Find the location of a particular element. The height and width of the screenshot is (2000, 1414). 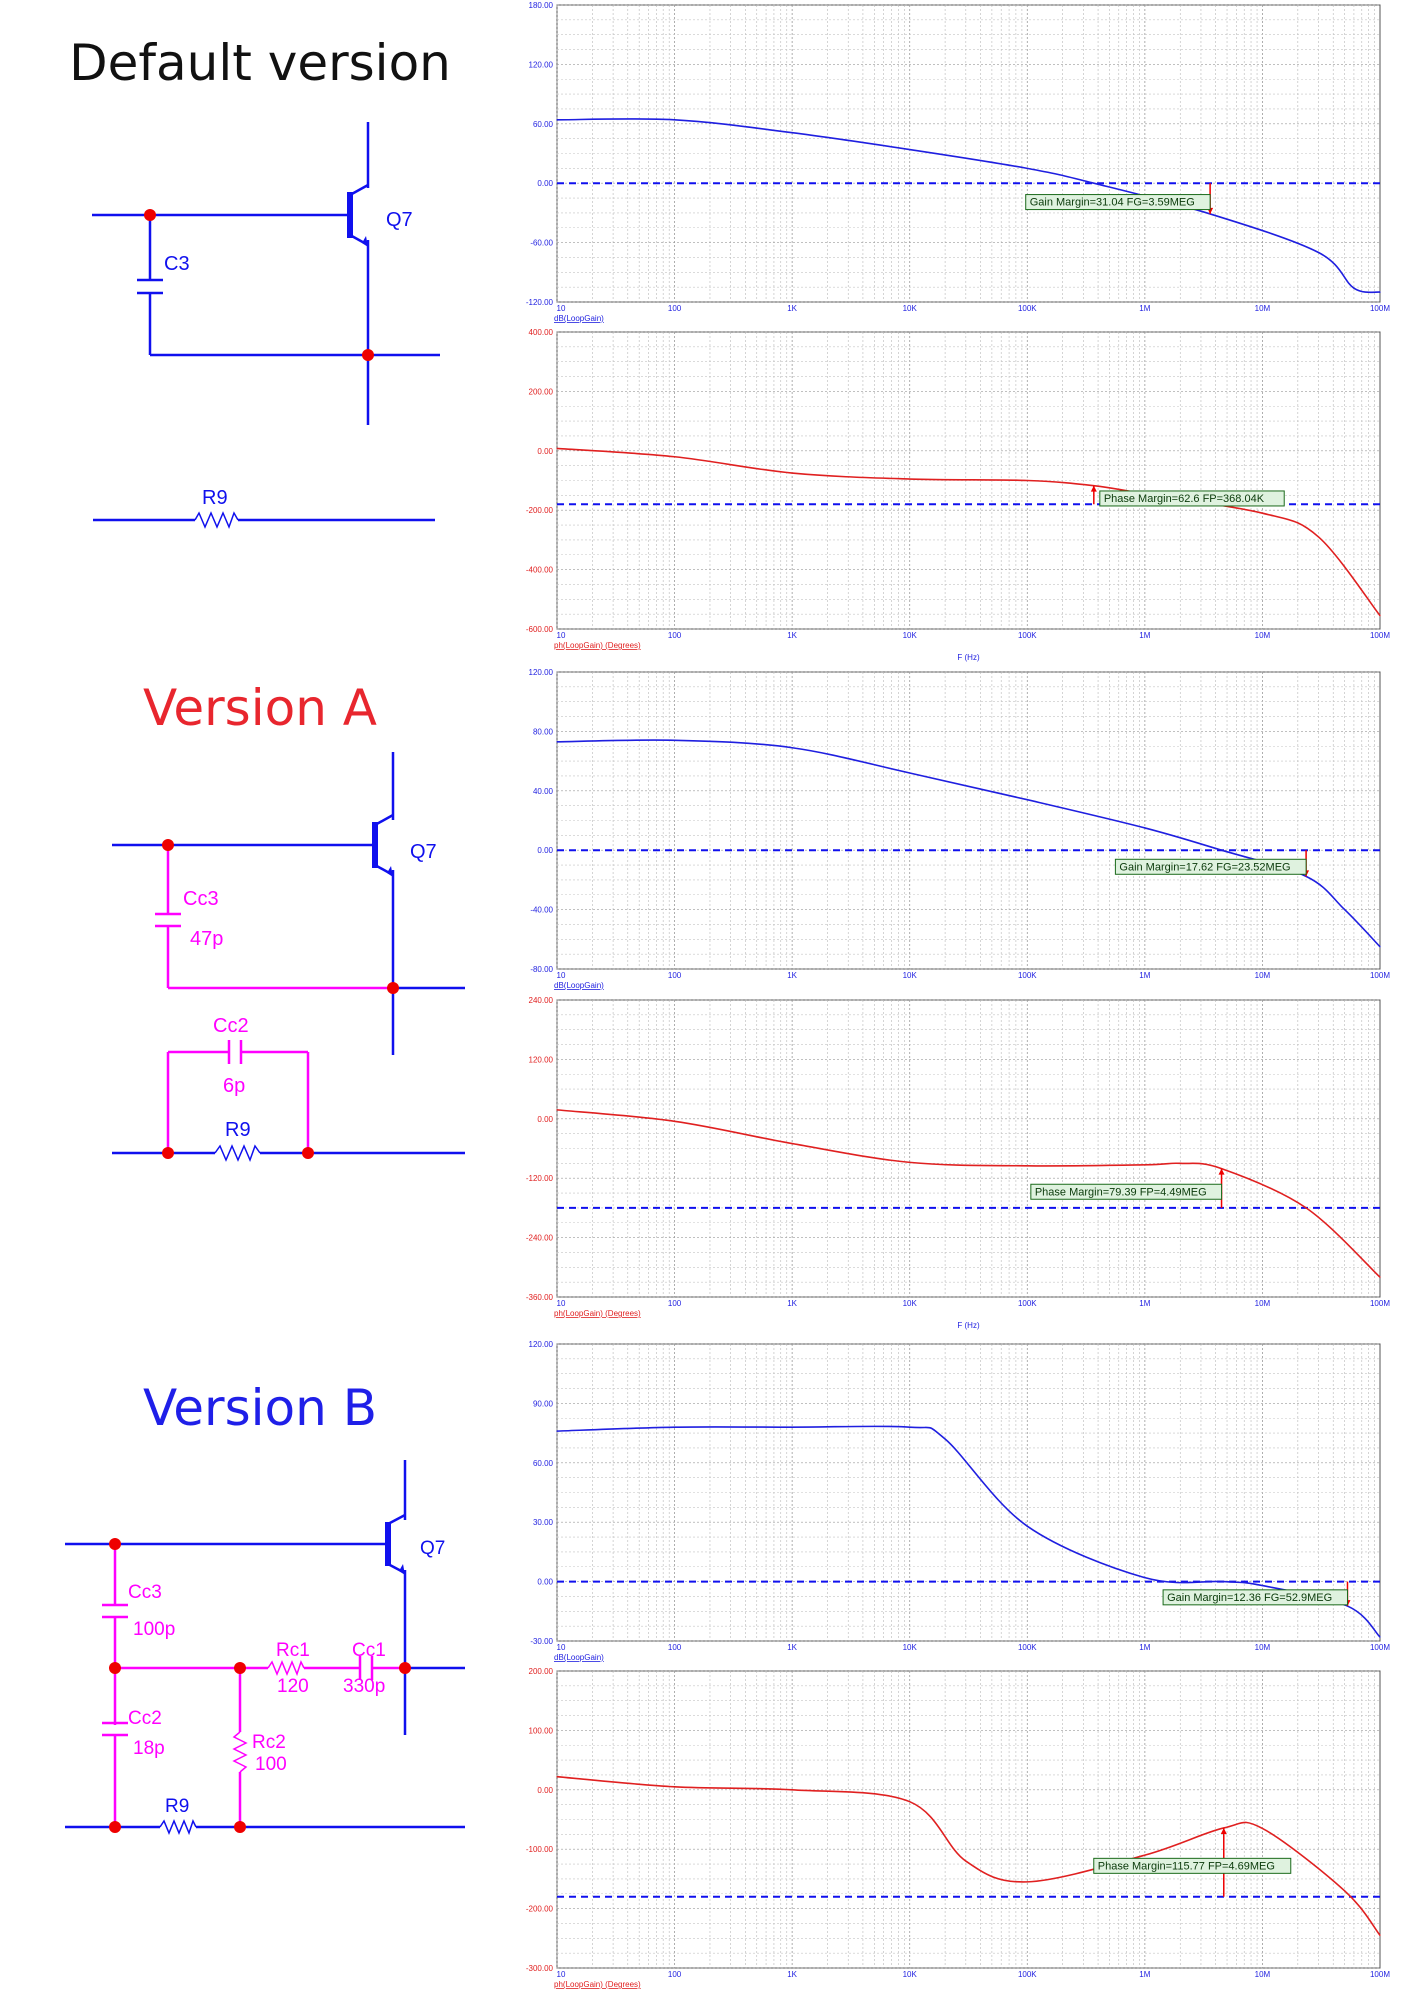

x-tick-label: 100 is located at coordinates (675, 1303).